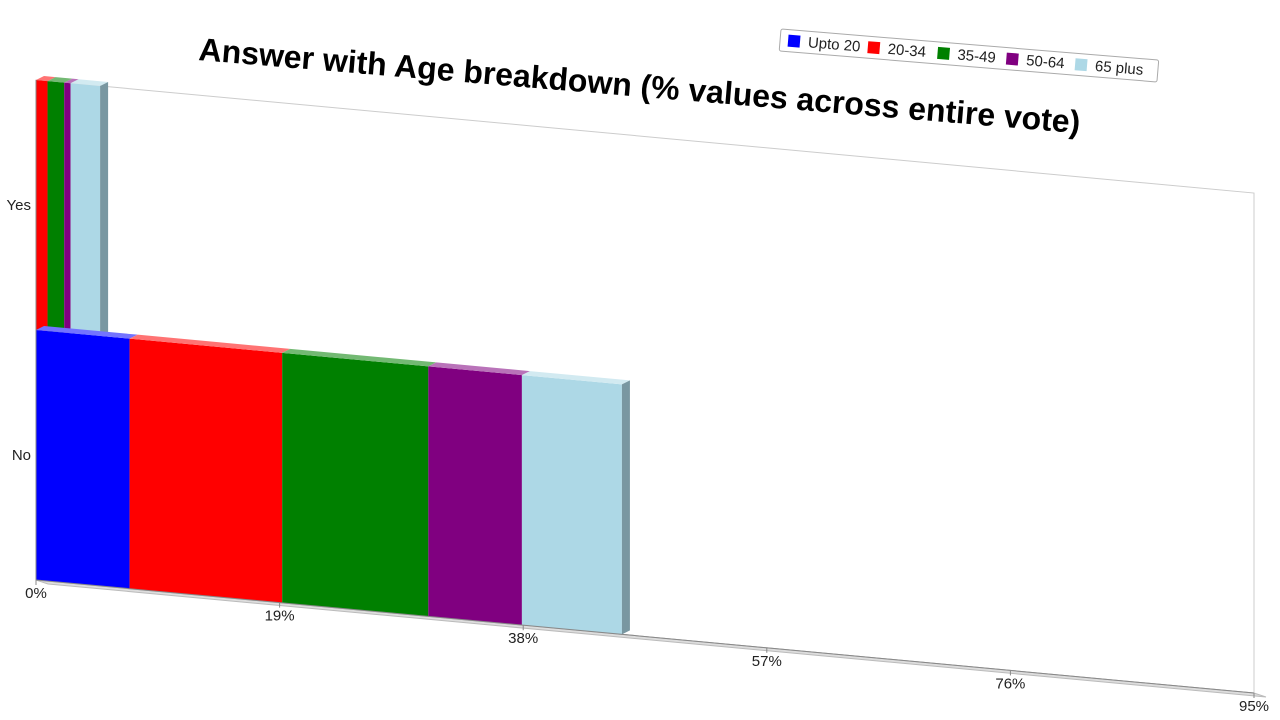  I want to click on x-tick-label: 0%, so click(36, 593).